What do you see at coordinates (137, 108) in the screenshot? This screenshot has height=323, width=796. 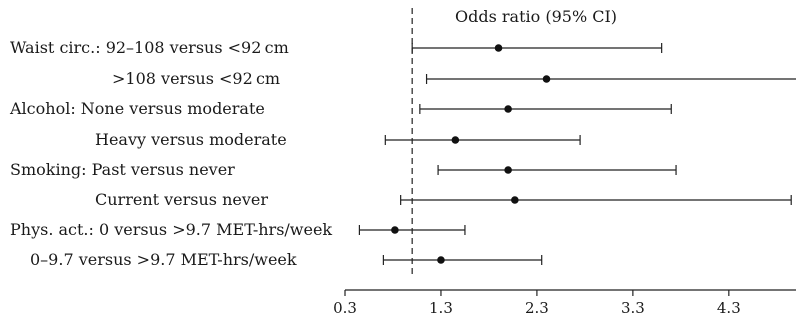 I see `row-label: Alcohol: None versus moderate` at bounding box center [137, 108].